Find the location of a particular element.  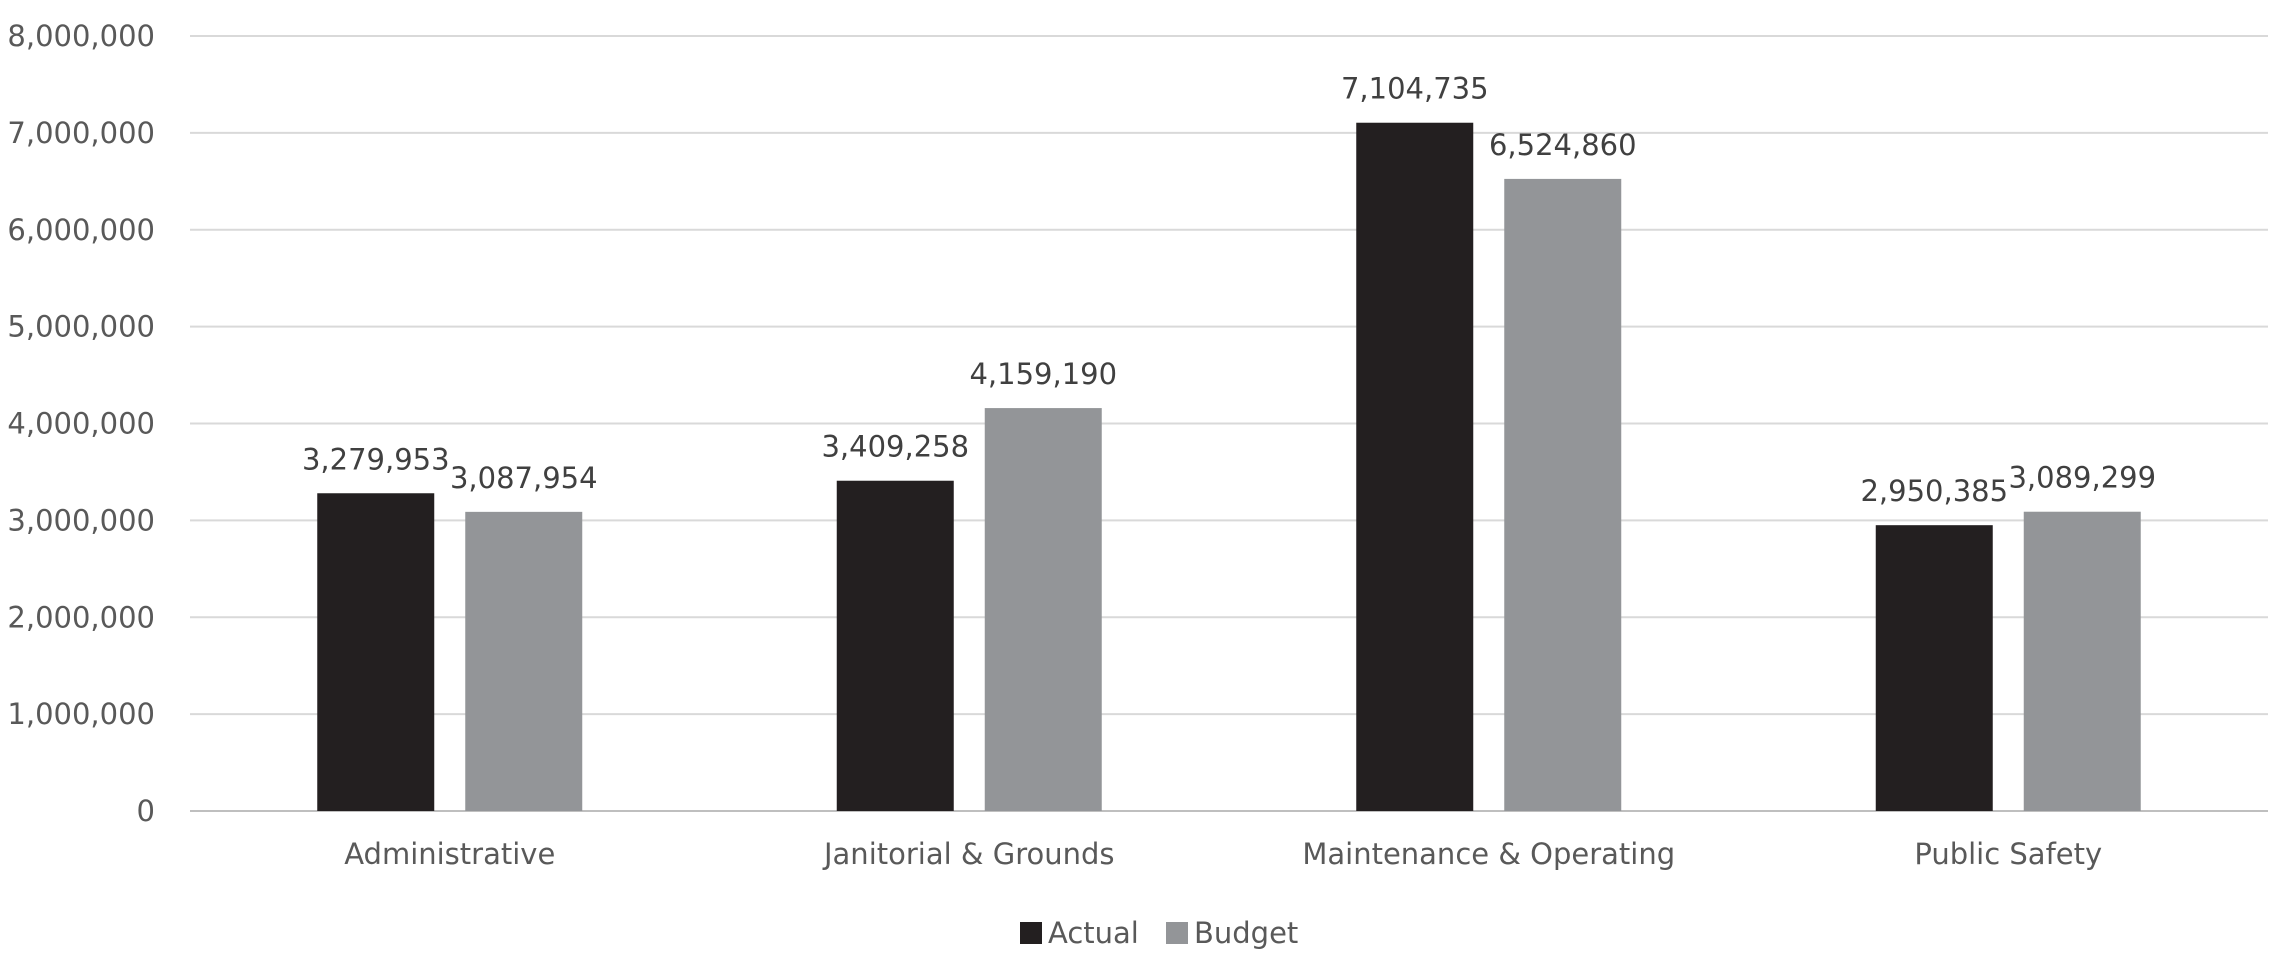

legend-swatch-budget is located at coordinates (1177, 933).